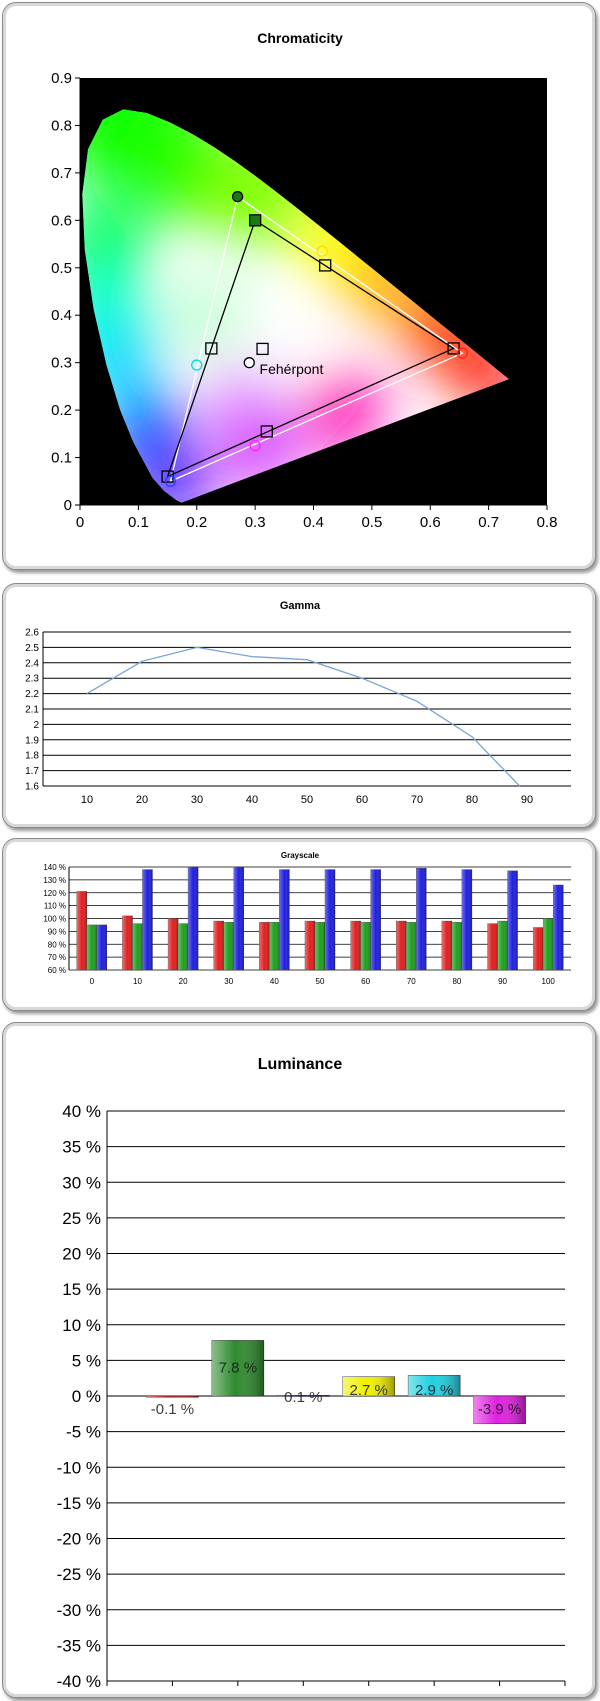 This screenshot has height=1701, width=600. Describe the element at coordinates (32, 787) in the screenshot. I see `y-tick-label: 1.6` at that location.